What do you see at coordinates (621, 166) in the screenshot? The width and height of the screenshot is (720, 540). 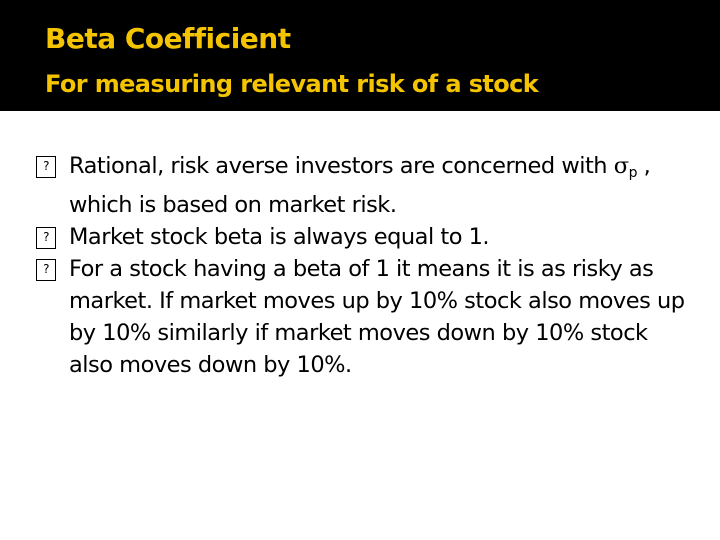 I see `sigma-symbol: σ` at bounding box center [621, 166].